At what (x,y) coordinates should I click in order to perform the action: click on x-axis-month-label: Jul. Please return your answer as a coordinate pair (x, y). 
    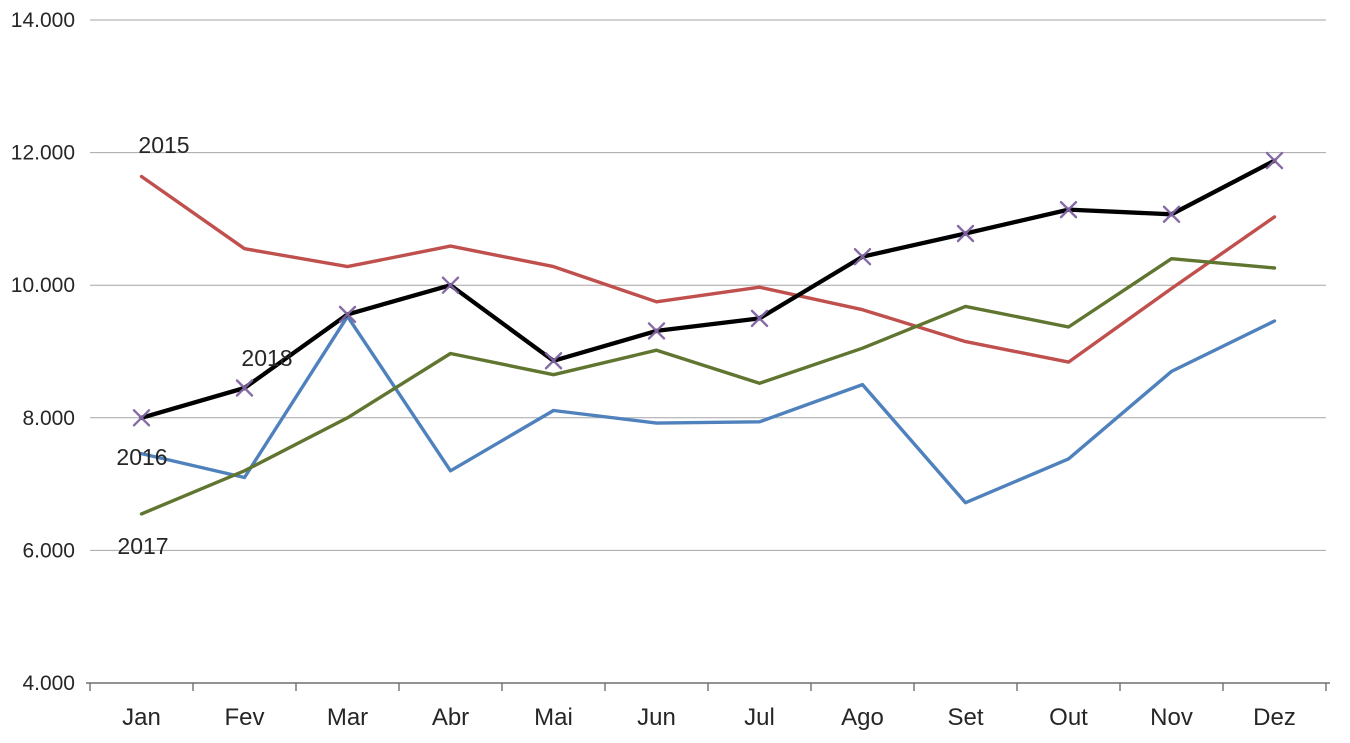
    Looking at the image, I should click on (759, 717).